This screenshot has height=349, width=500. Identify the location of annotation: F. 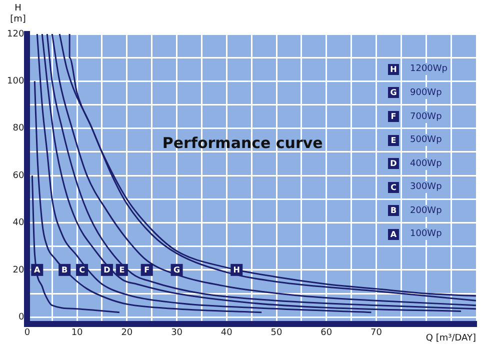
(147, 270).